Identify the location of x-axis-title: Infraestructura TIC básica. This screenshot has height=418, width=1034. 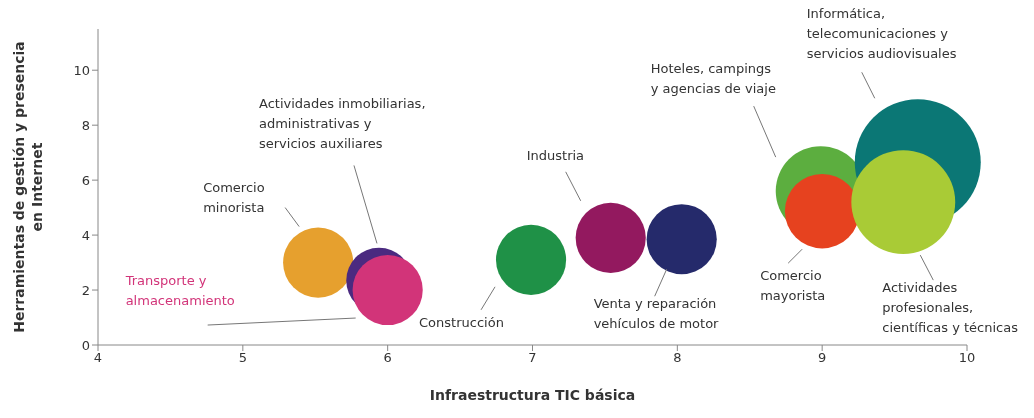
(532, 395).